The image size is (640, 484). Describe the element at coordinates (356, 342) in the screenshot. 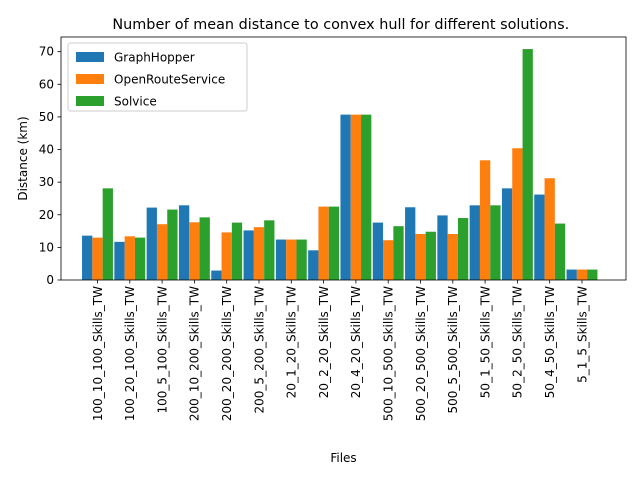

I see `x-tick-label: 20_4_20_Skills_TW` at that location.